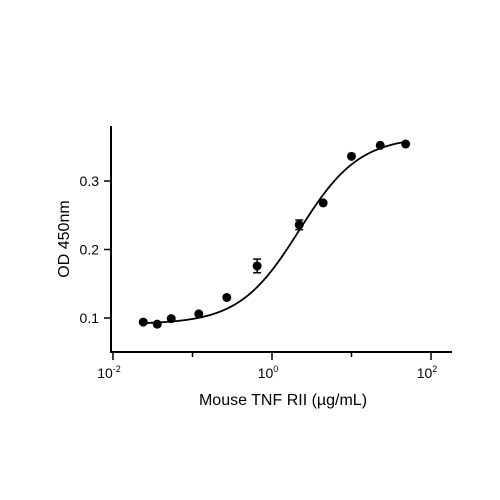 Image resolution: width=500 pixels, height=500 pixels. What do you see at coordinates (434, 369) in the screenshot?
I see `x-tick-exp-2: 2` at bounding box center [434, 369].